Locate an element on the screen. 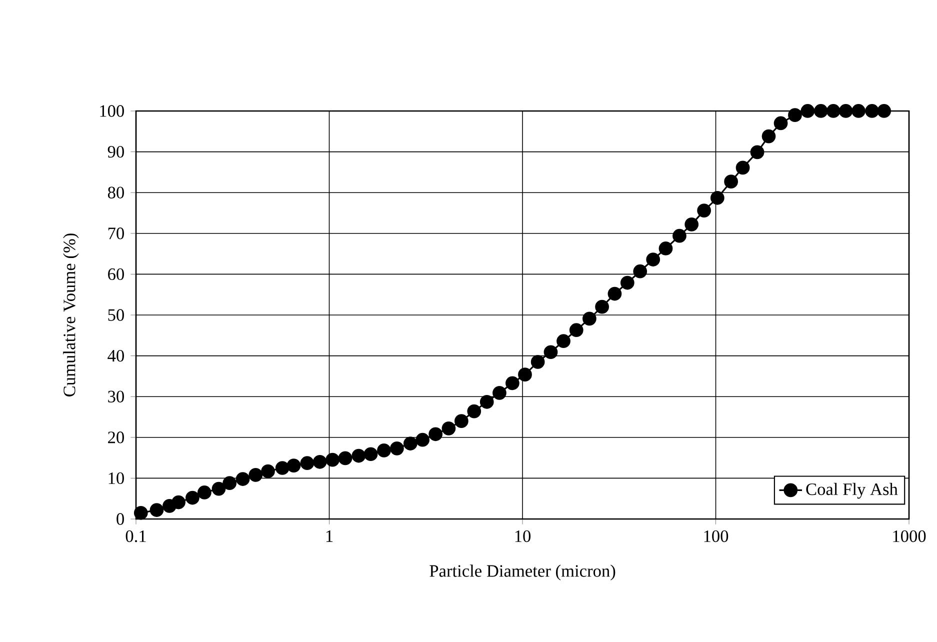 This screenshot has width=937, height=642. x-tick-label: 0.1 is located at coordinates (136, 536).